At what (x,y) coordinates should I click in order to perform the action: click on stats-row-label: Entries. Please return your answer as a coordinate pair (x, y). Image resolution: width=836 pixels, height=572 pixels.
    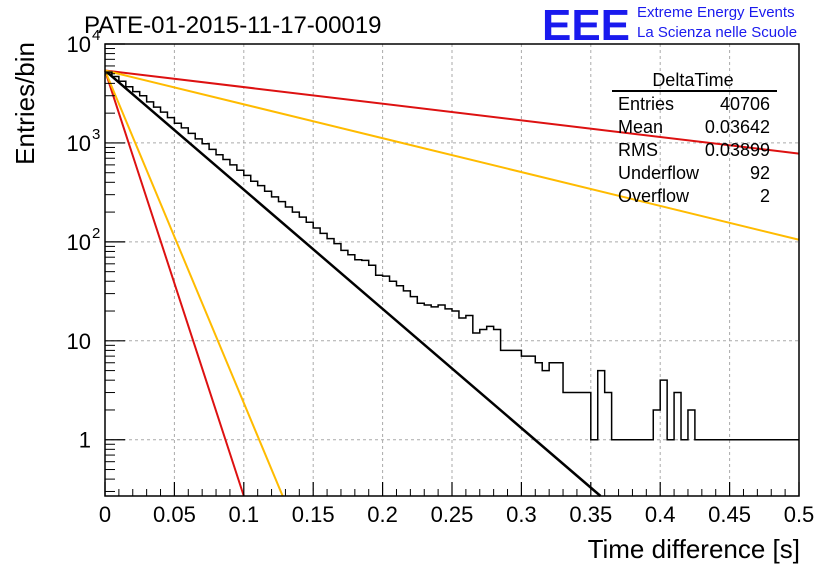
    Looking at the image, I should click on (646, 104).